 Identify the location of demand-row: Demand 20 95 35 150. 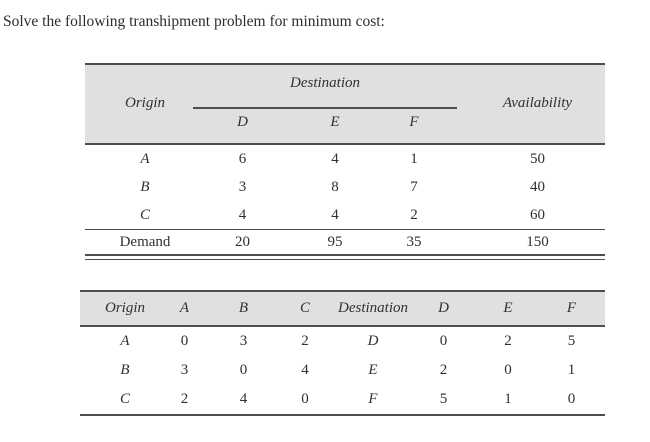
(345, 242).